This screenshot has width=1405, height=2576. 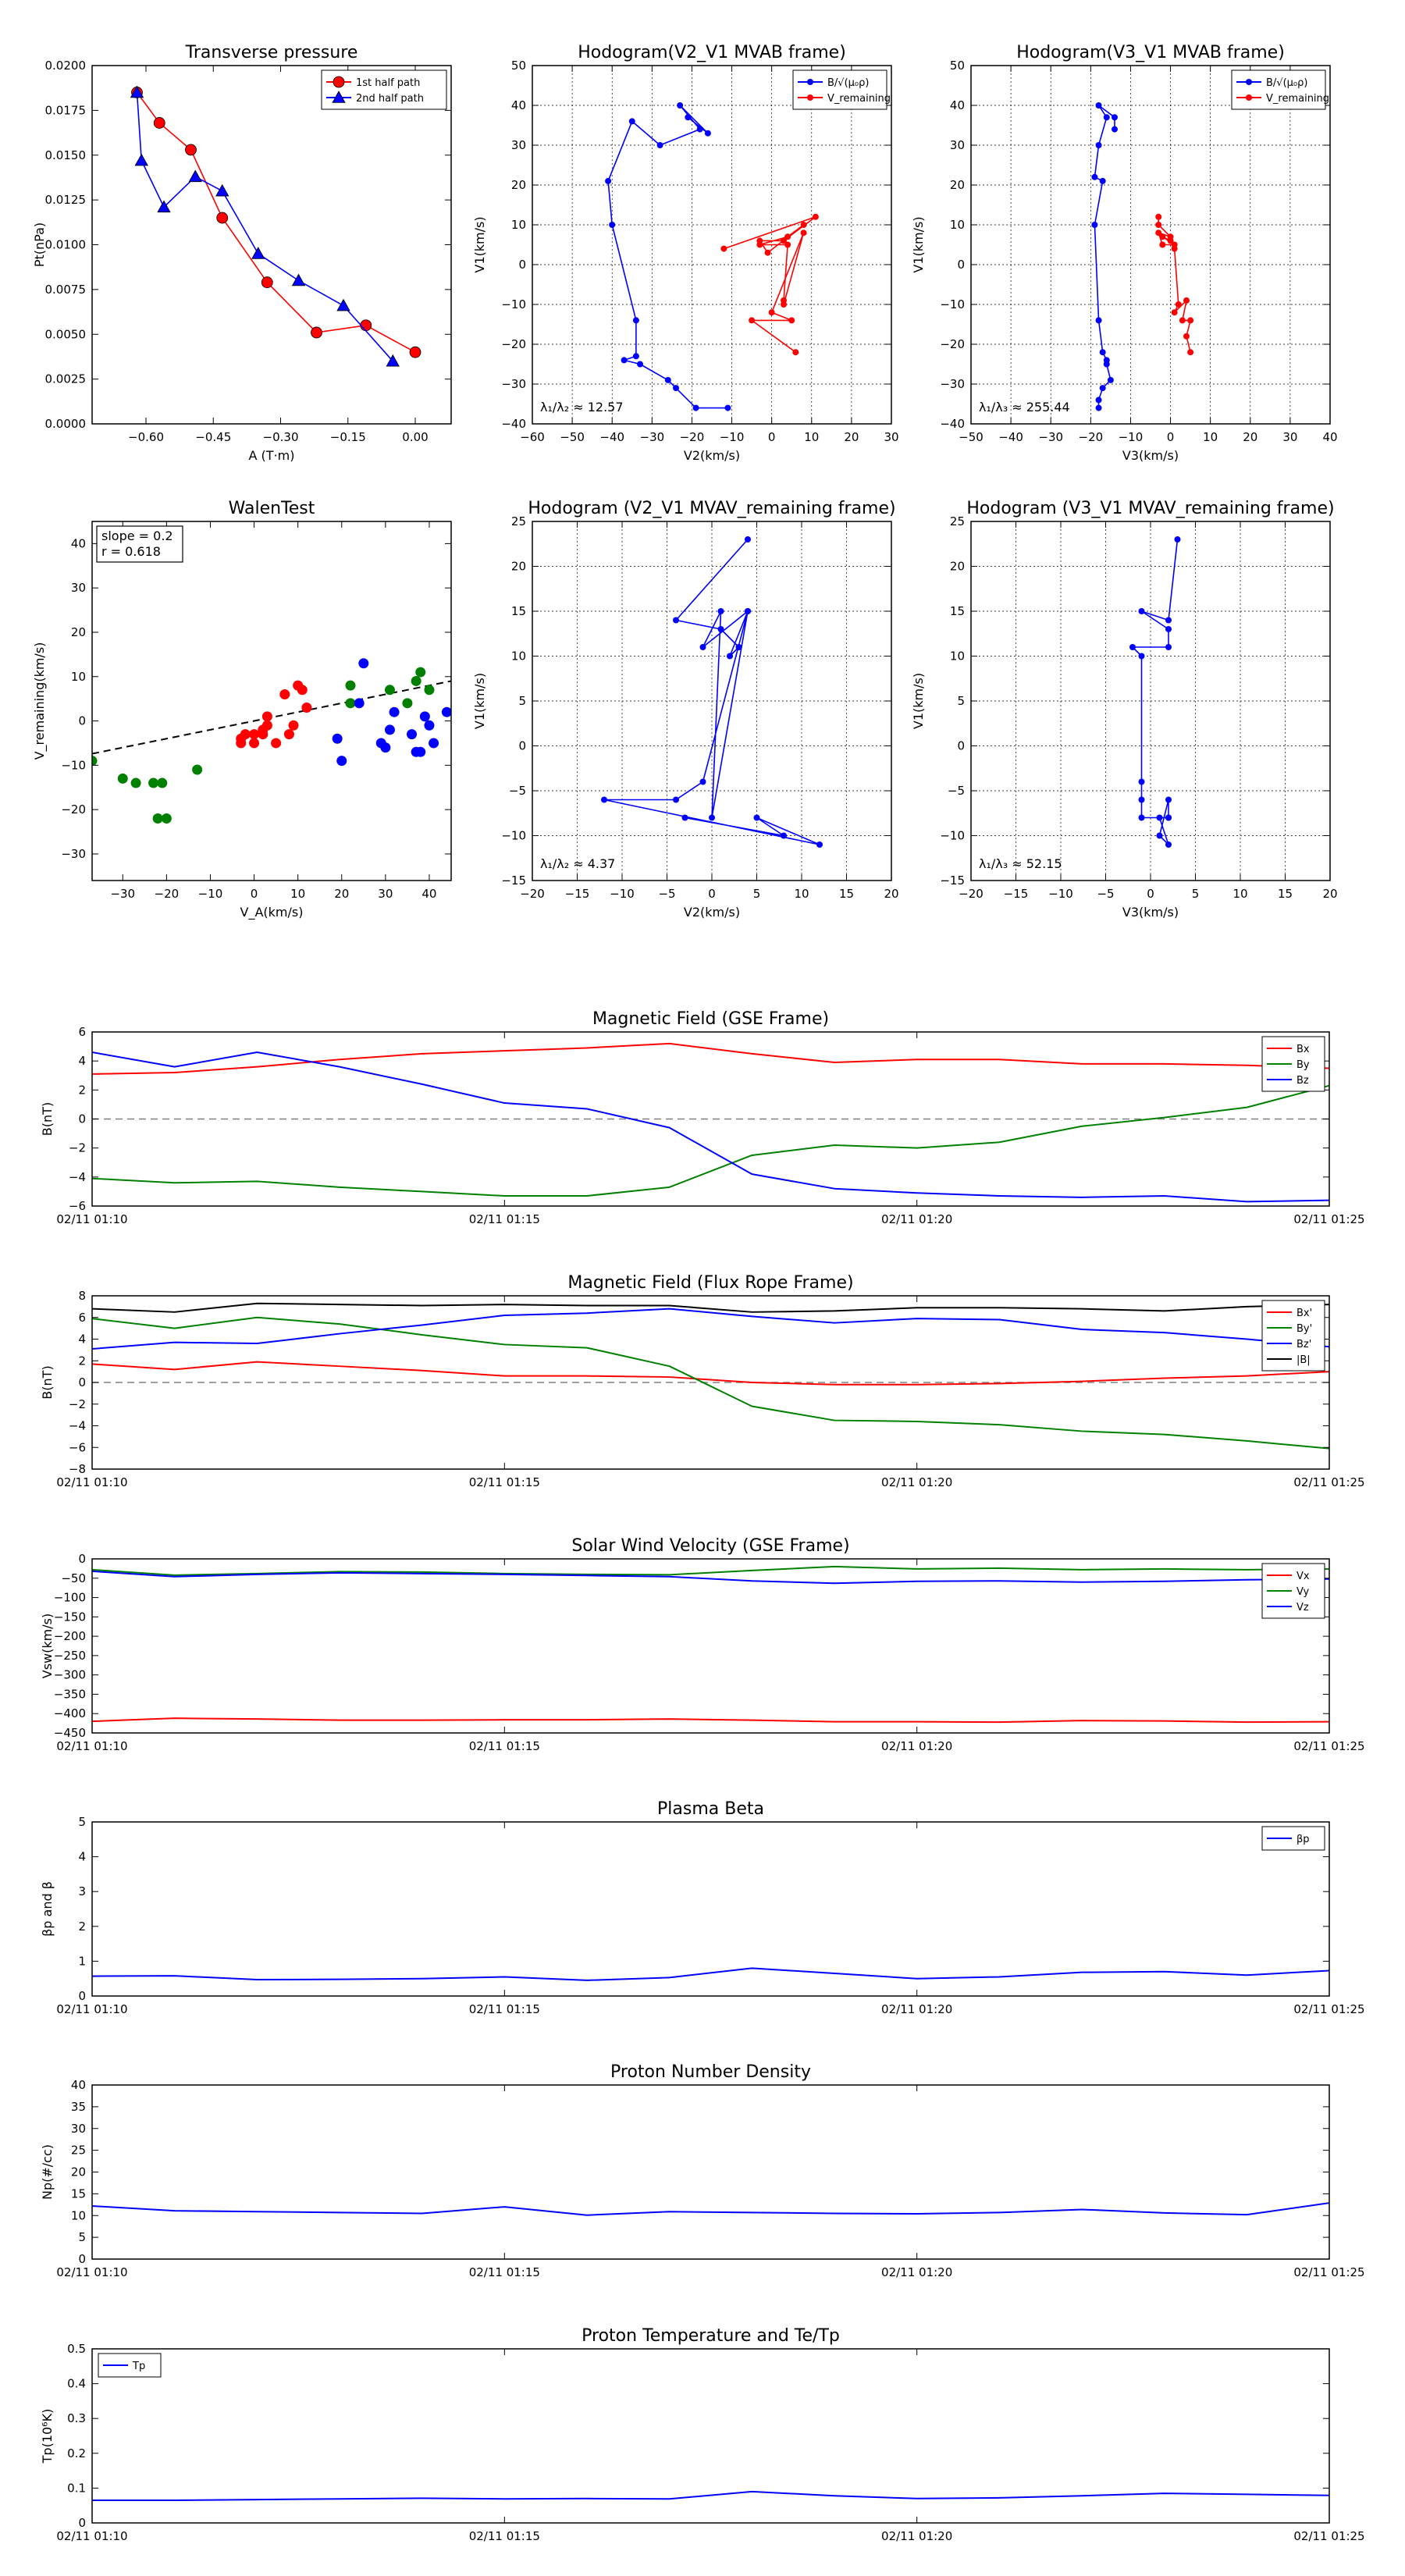 What do you see at coordinates (213, 437) in the screenshot?
I see `x-tick-label: −0.45` at bounding box center [213, 437].